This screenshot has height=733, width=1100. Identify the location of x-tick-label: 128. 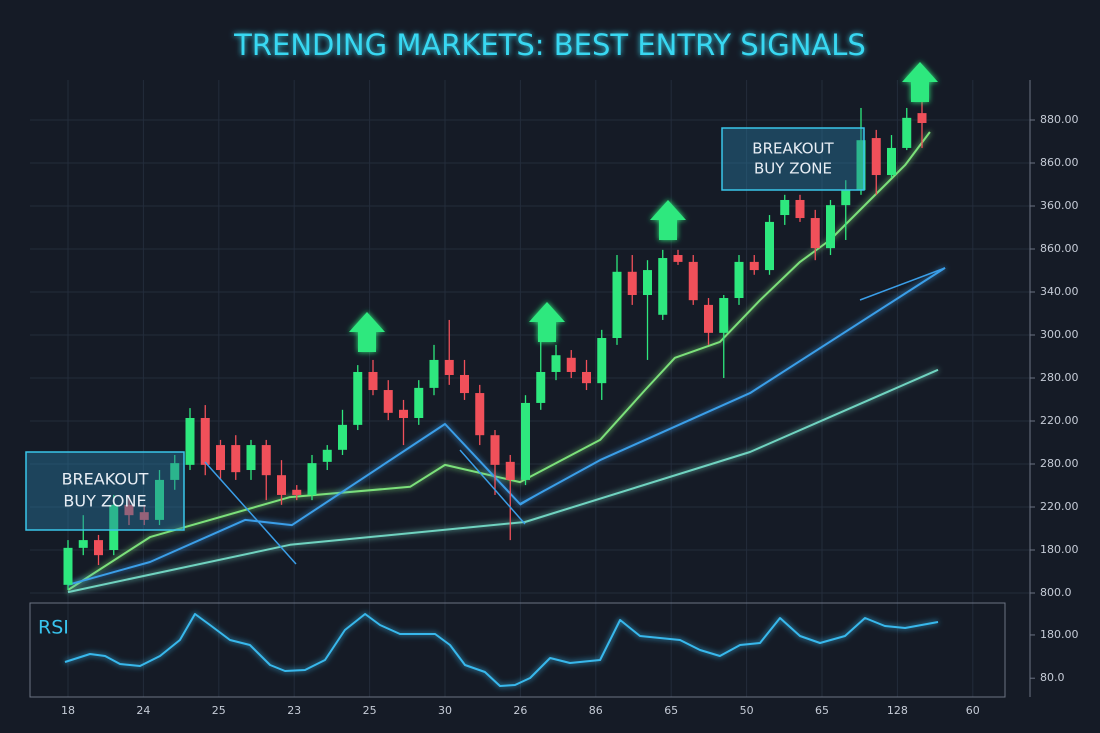
(897, 710).